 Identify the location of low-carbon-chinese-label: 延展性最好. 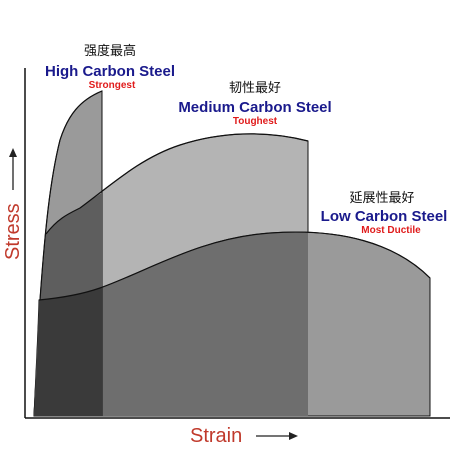
(381, 198).